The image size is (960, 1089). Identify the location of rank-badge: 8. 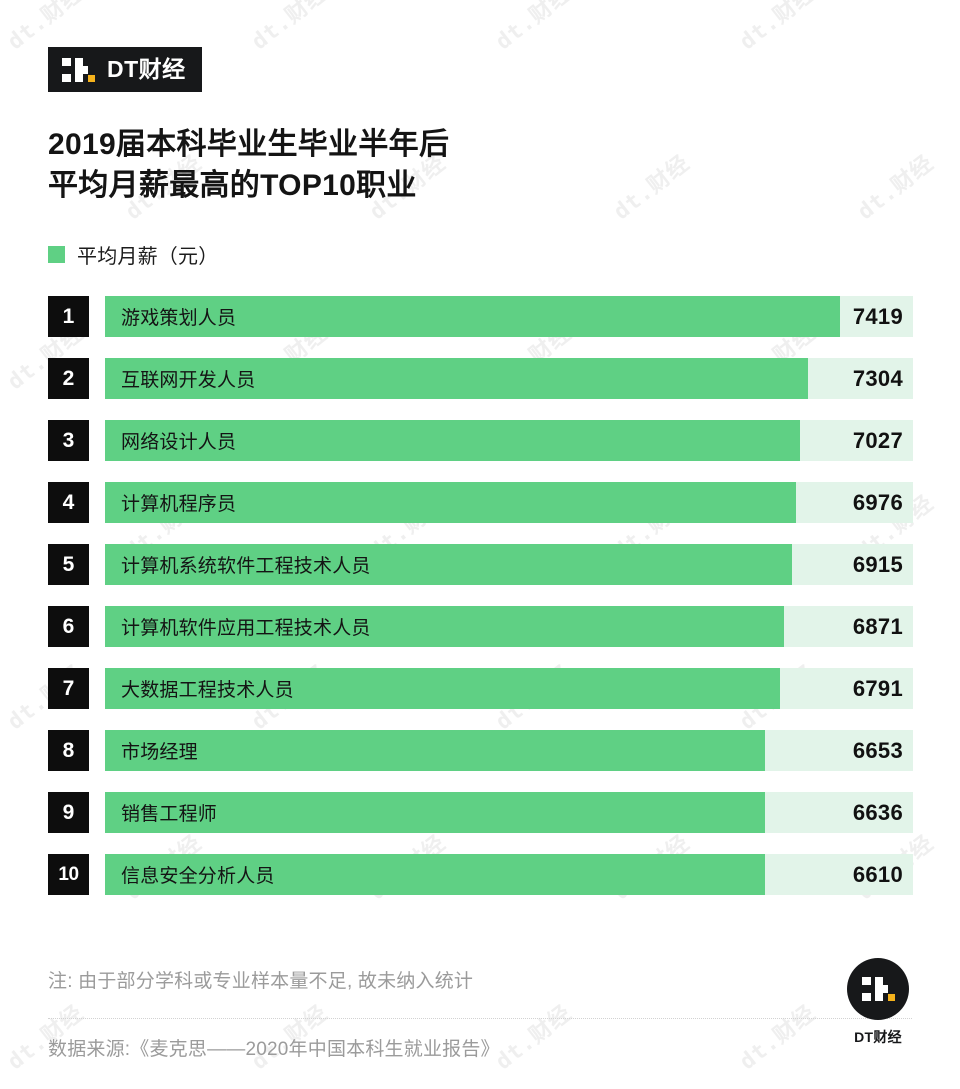
(68, 750).